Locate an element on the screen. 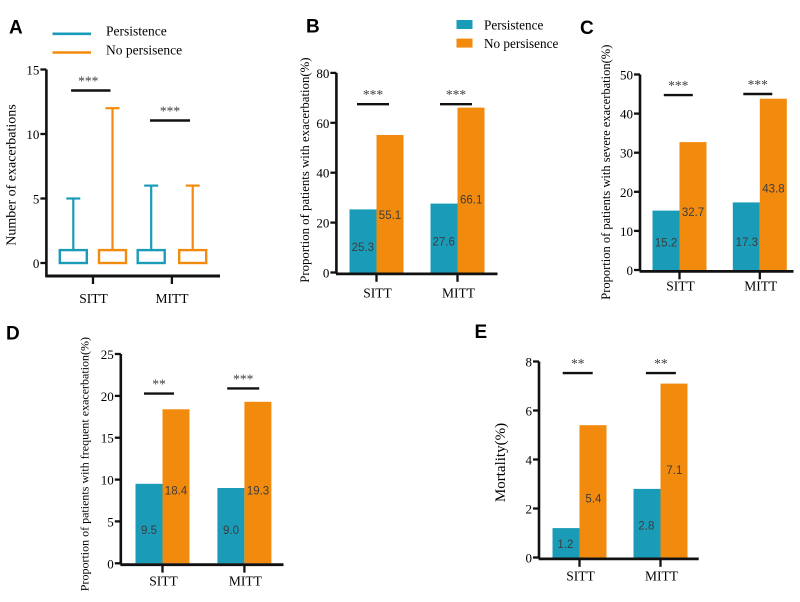  svg-text: 8 is located at coordinates (529, 362).